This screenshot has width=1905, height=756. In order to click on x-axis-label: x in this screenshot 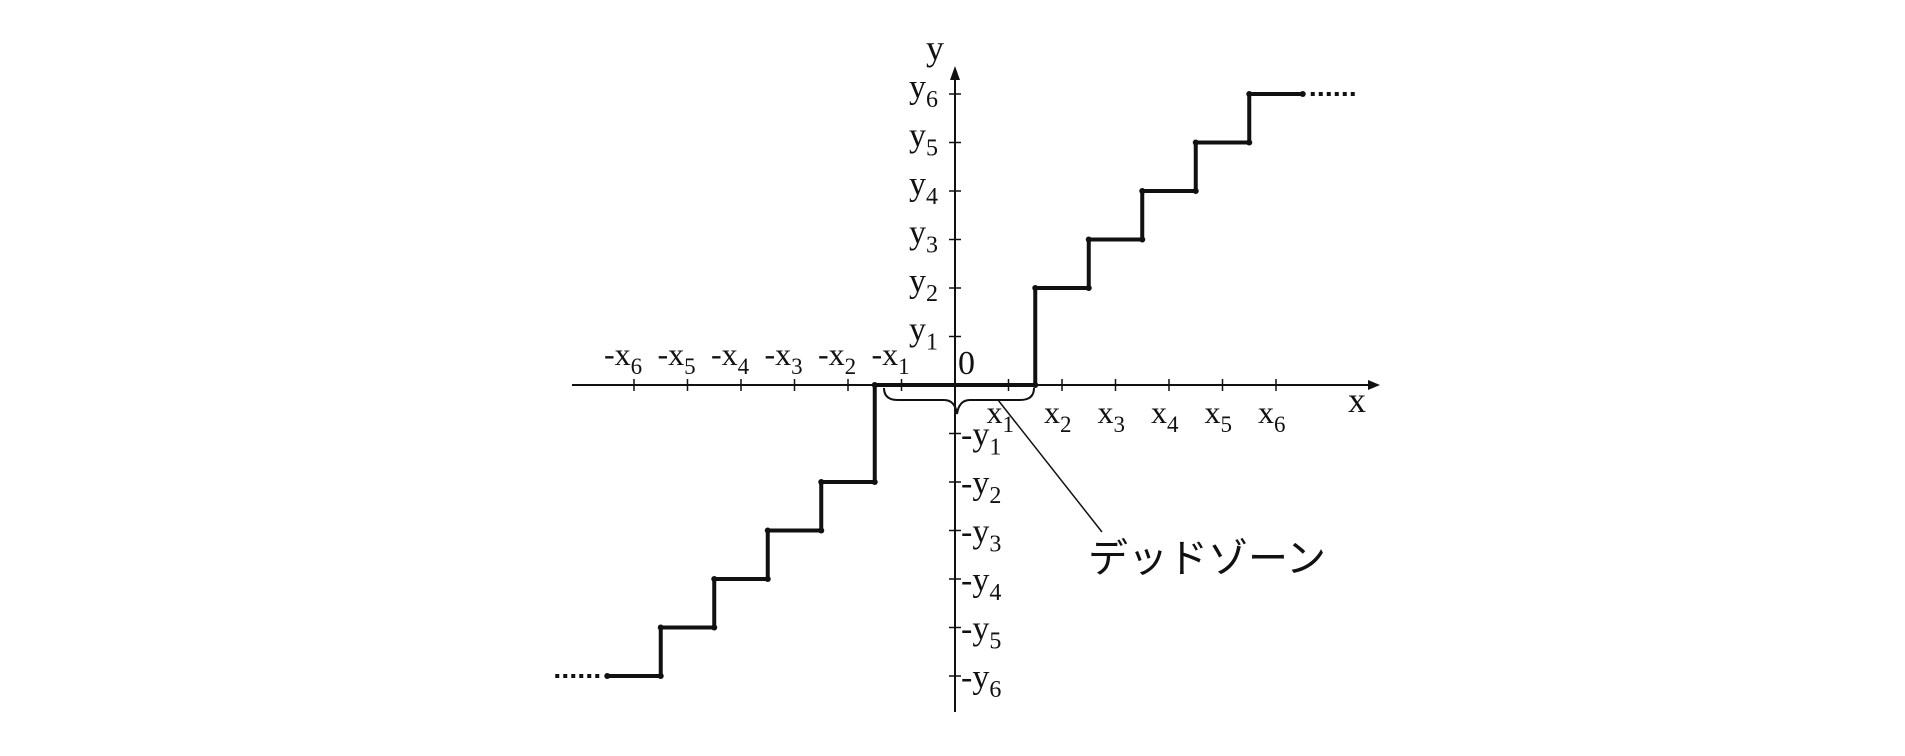, I will do `click(1357, 400)`.